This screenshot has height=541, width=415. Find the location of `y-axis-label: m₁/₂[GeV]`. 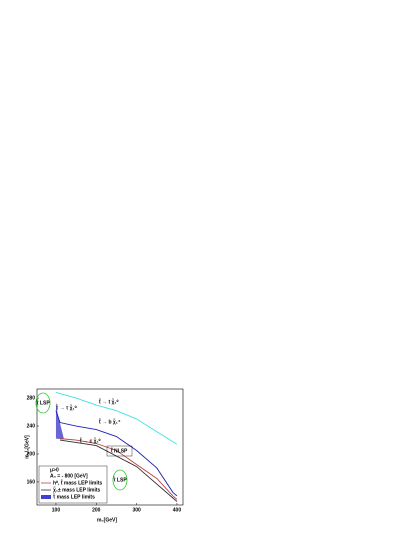

y-axis-label: m₁/₂[GeV] is located at coordinates (27, 447).